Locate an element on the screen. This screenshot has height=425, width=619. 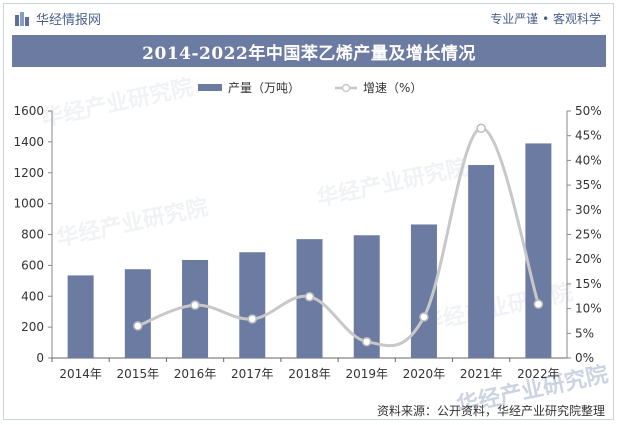
y-left-tick-label: 400 is located at coordinates (32, 296).